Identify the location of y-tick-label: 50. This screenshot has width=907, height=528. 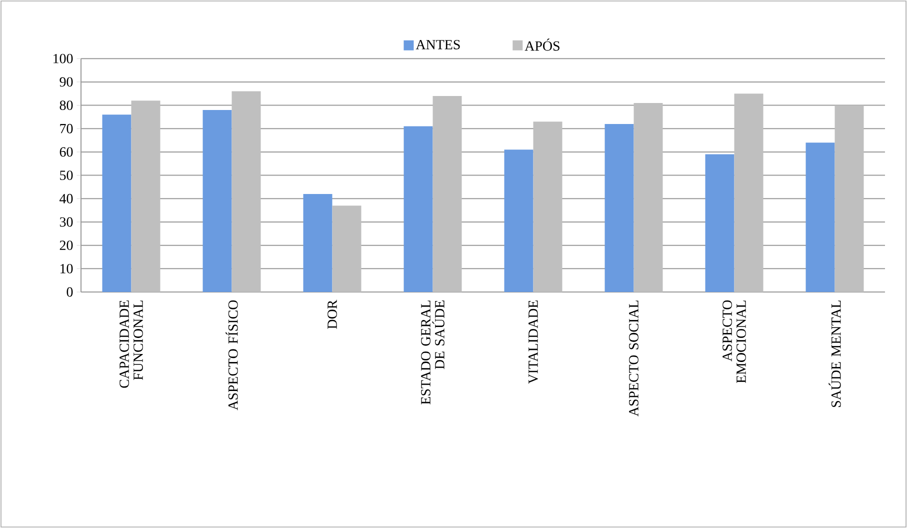
(66, 175).